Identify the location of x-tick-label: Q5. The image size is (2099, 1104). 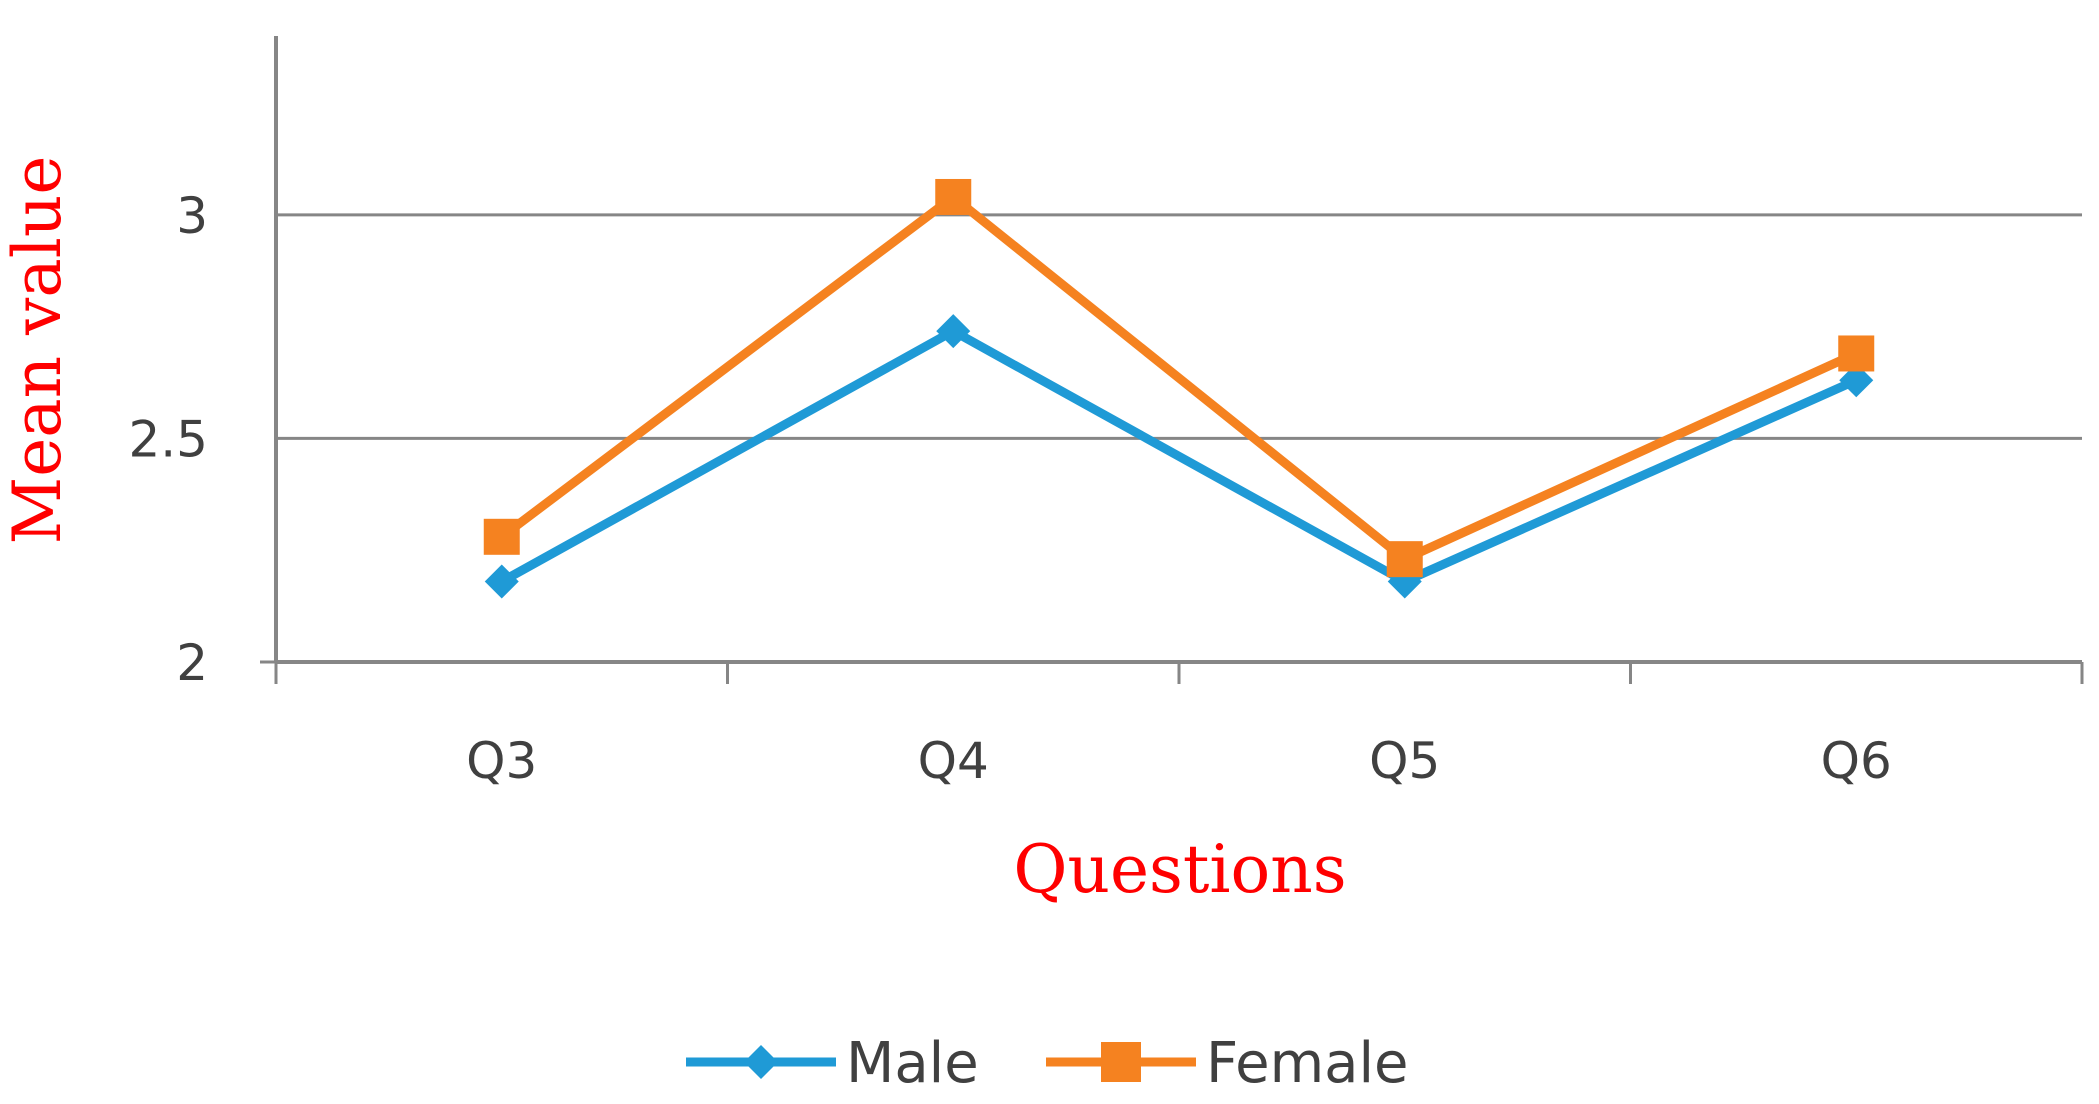
(1404, 761).